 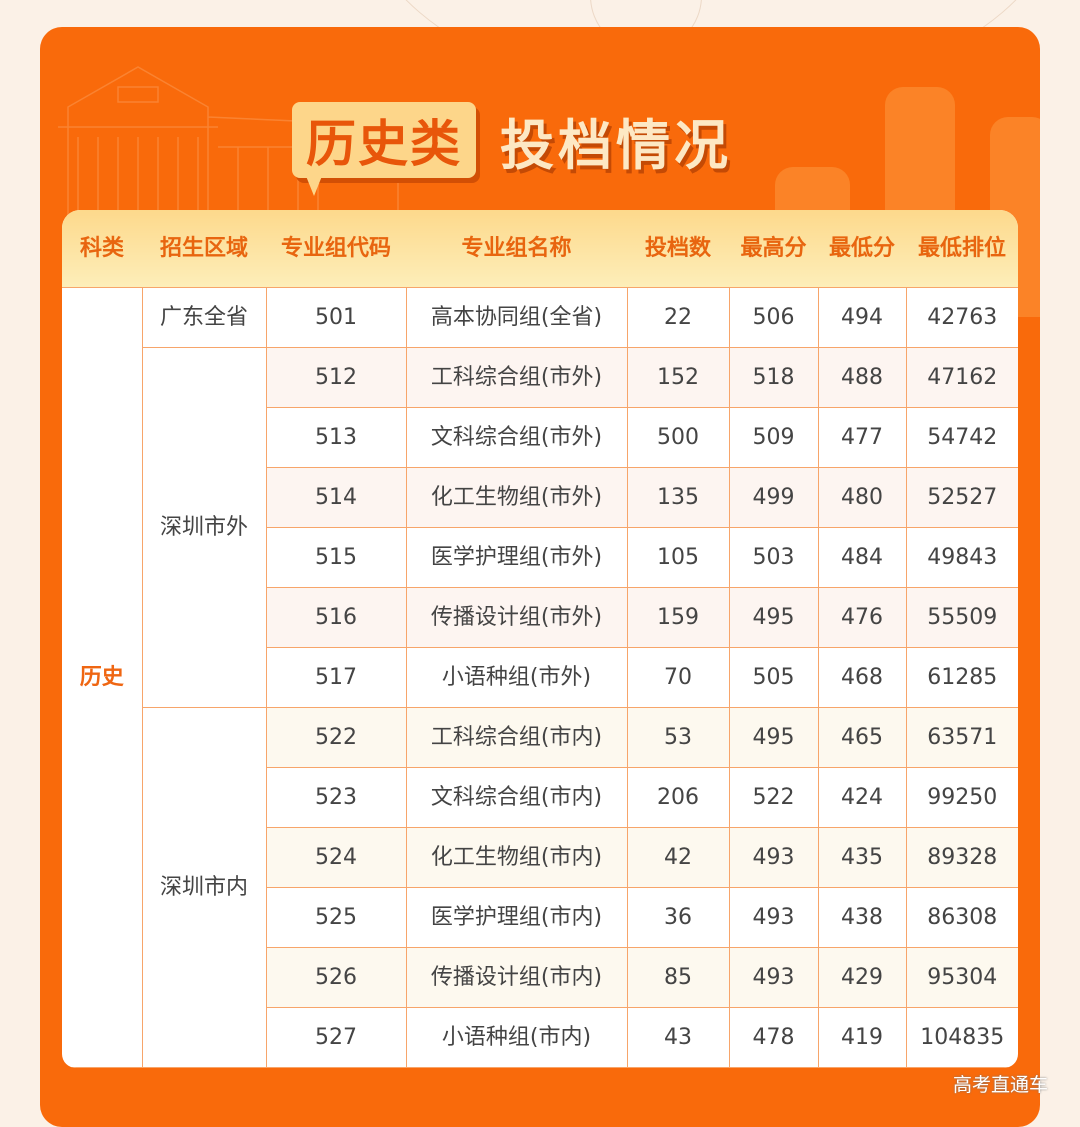 What do you see at coordinates (678, 977) in the screenshot?
I see `table-cell: 85` at bounding box center [678, 977].